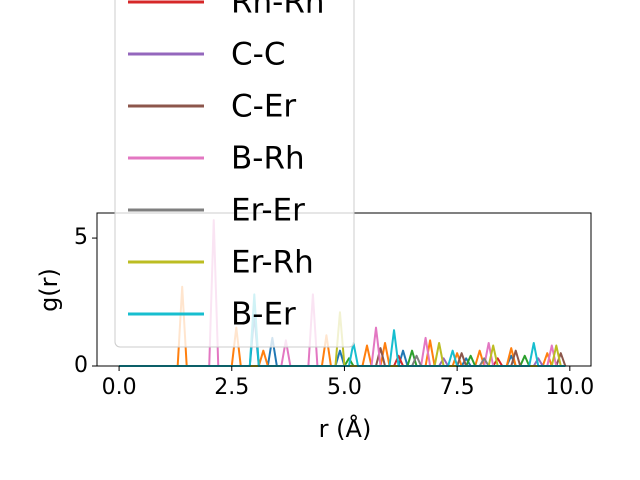  Describe the element at coordinates (81, 365) in the screenshot. I see `y-tick-label: 0` at that location.